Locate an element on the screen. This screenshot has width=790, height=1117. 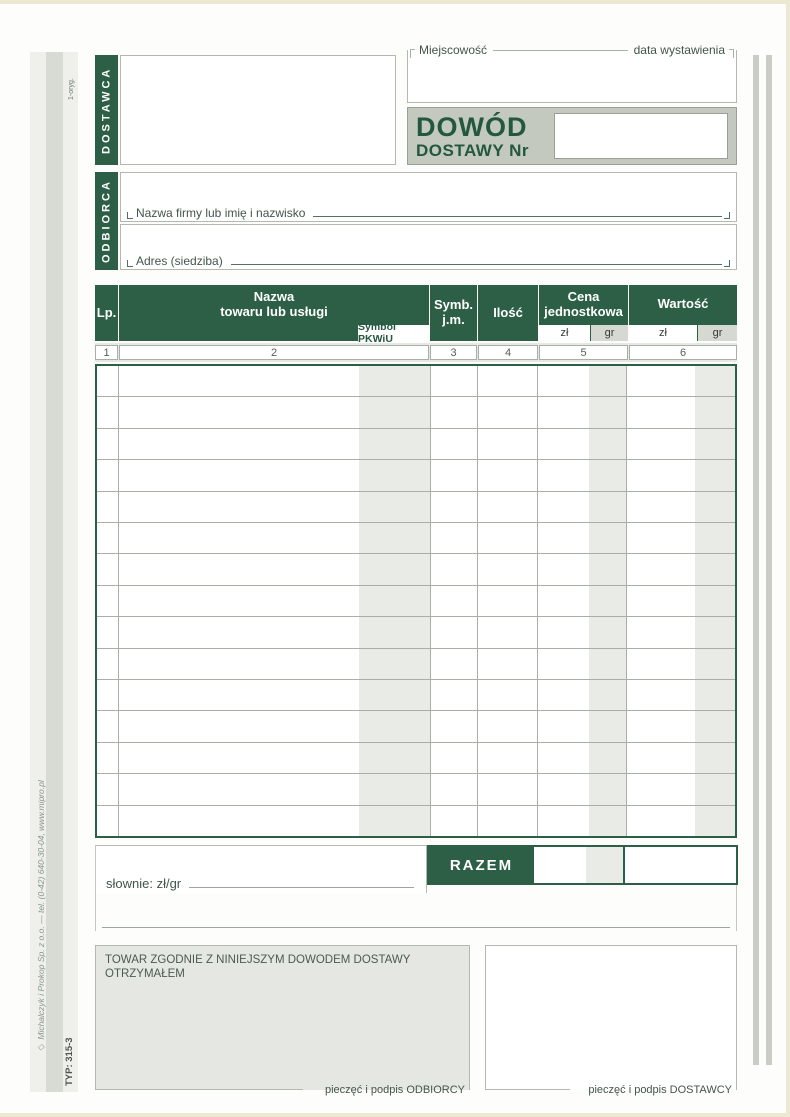
supplier-info-field is located at coordinates (258, 110).